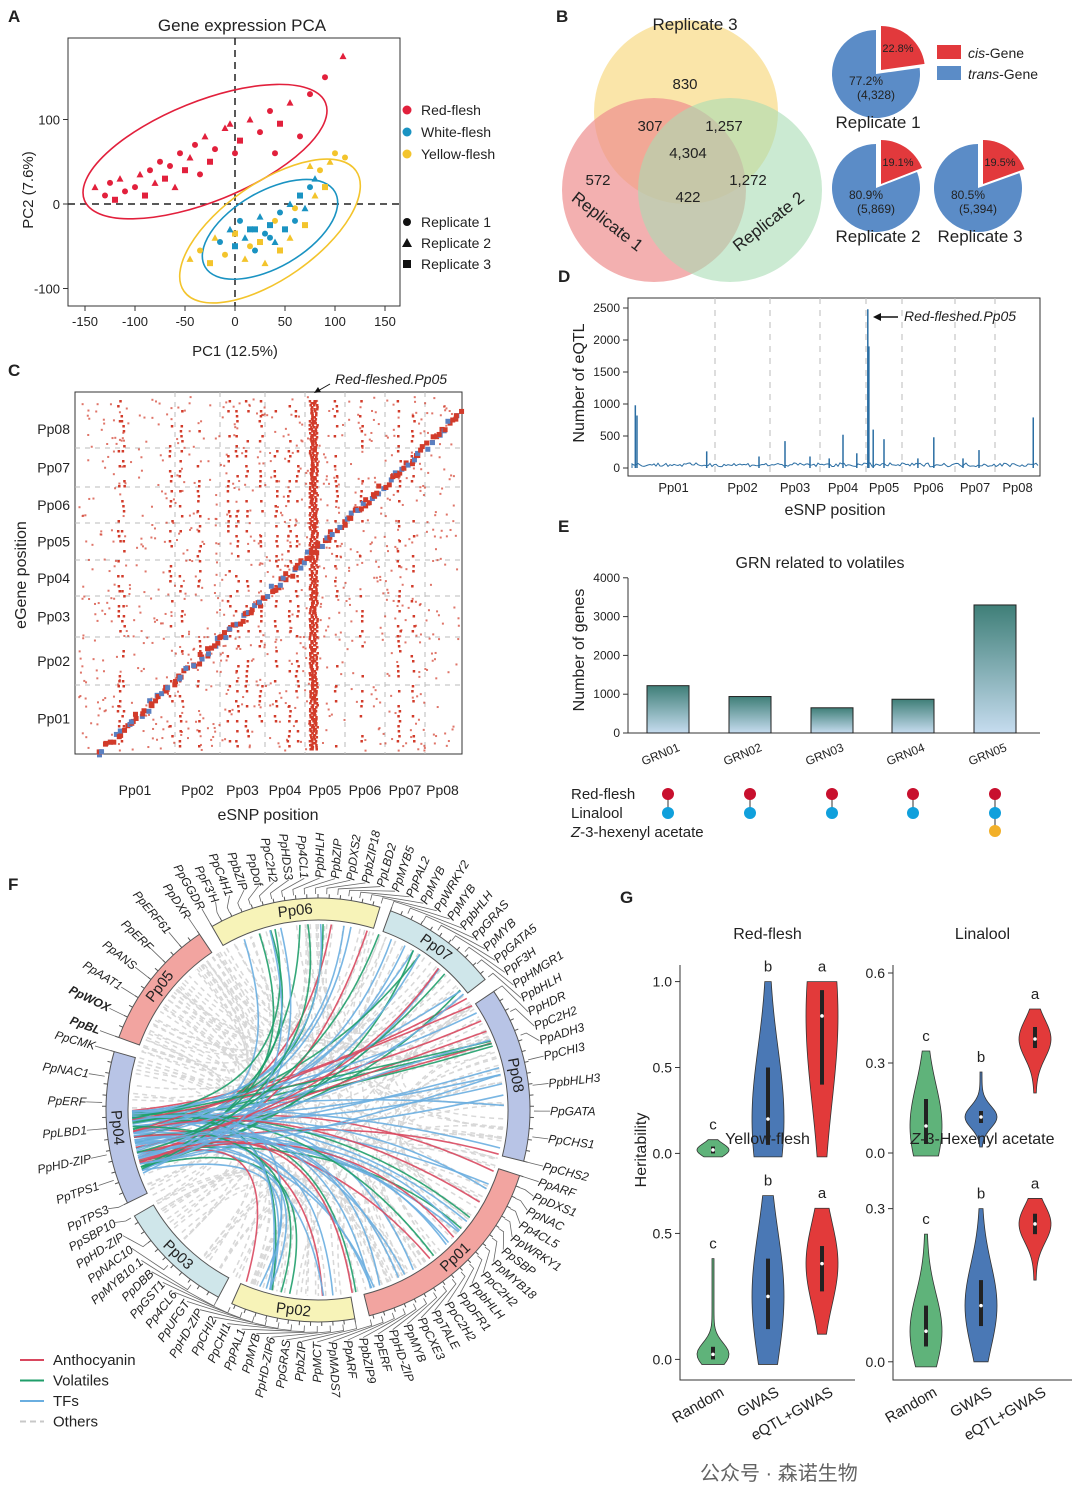 The height and width of the screenshot is (1488, 1080). Describe the element at coordinates (319, 886) in the screenshot. I see `gene-tick` at that location.